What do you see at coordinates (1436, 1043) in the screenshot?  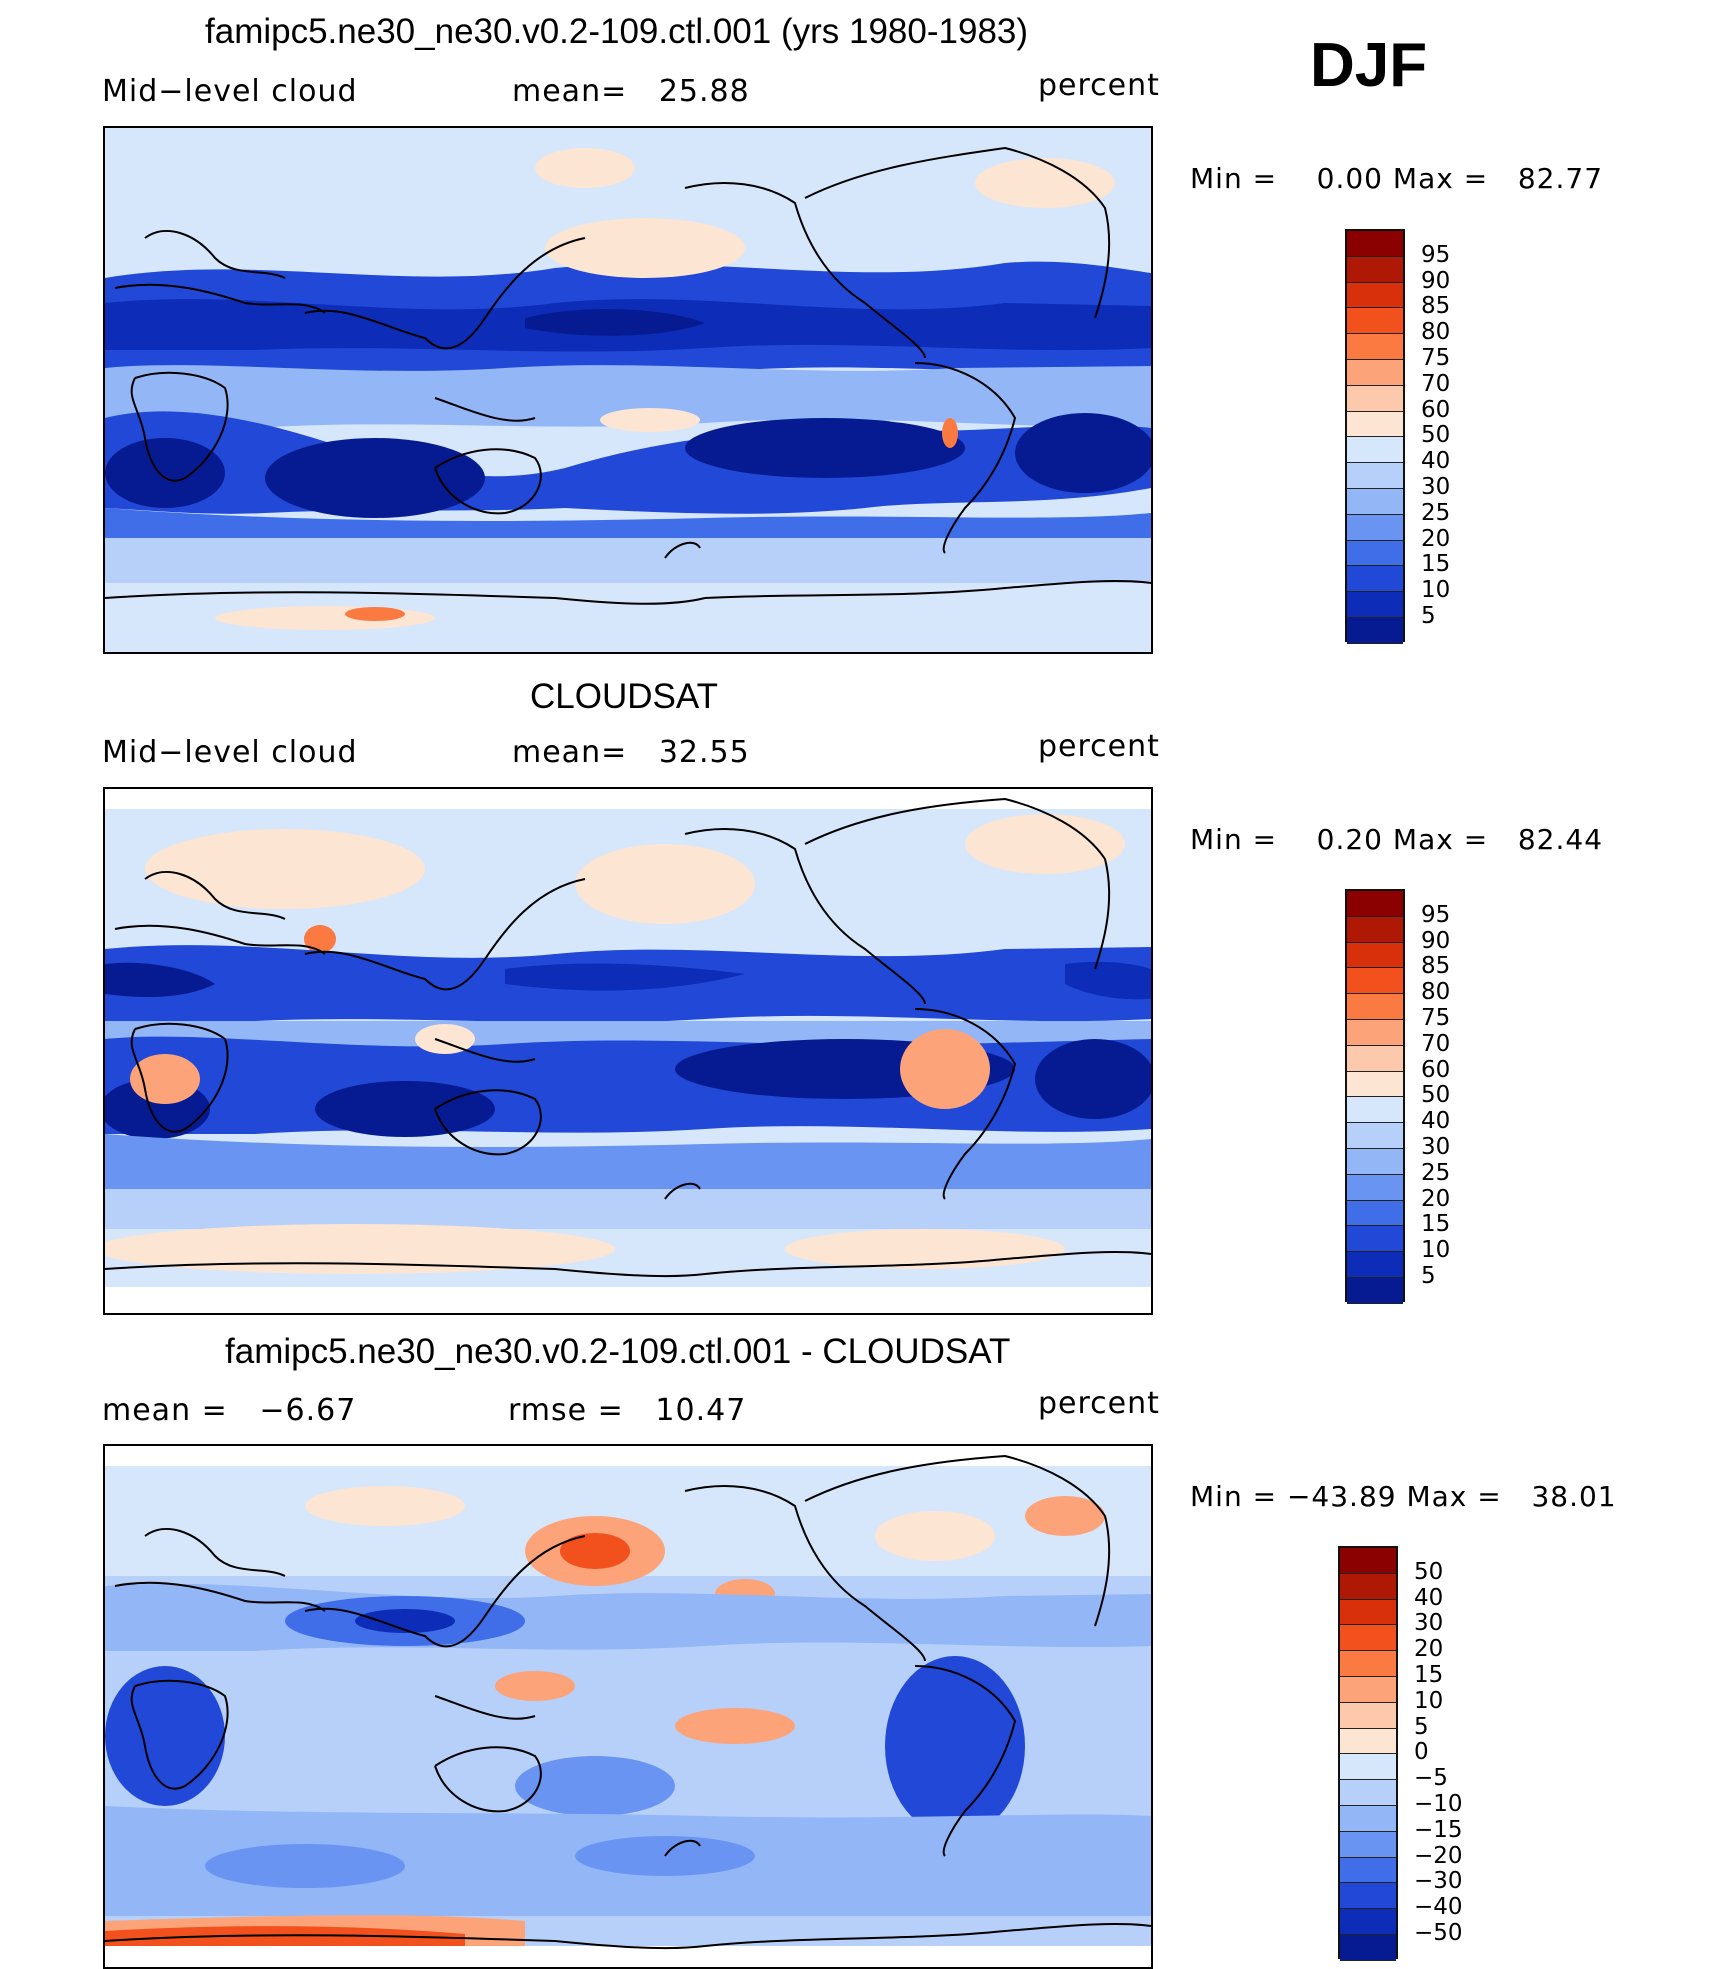 I see `colorbar-tick-label: 70` at bounding box center [1436, 1043].